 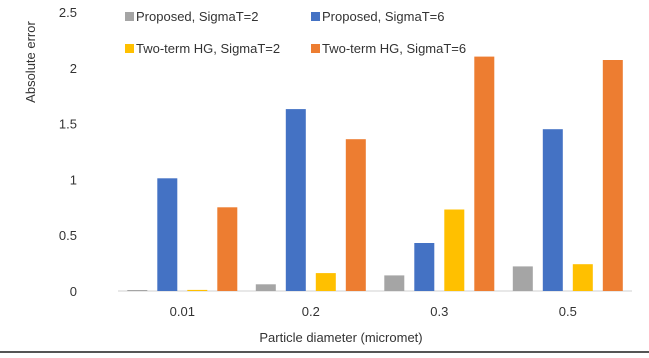 What do you see at coordinates (373, 311) in the screenshot?
I see `x-axis-ticks: 0.01 0.2 0.3 0.5` at bounding box center [373, 311].